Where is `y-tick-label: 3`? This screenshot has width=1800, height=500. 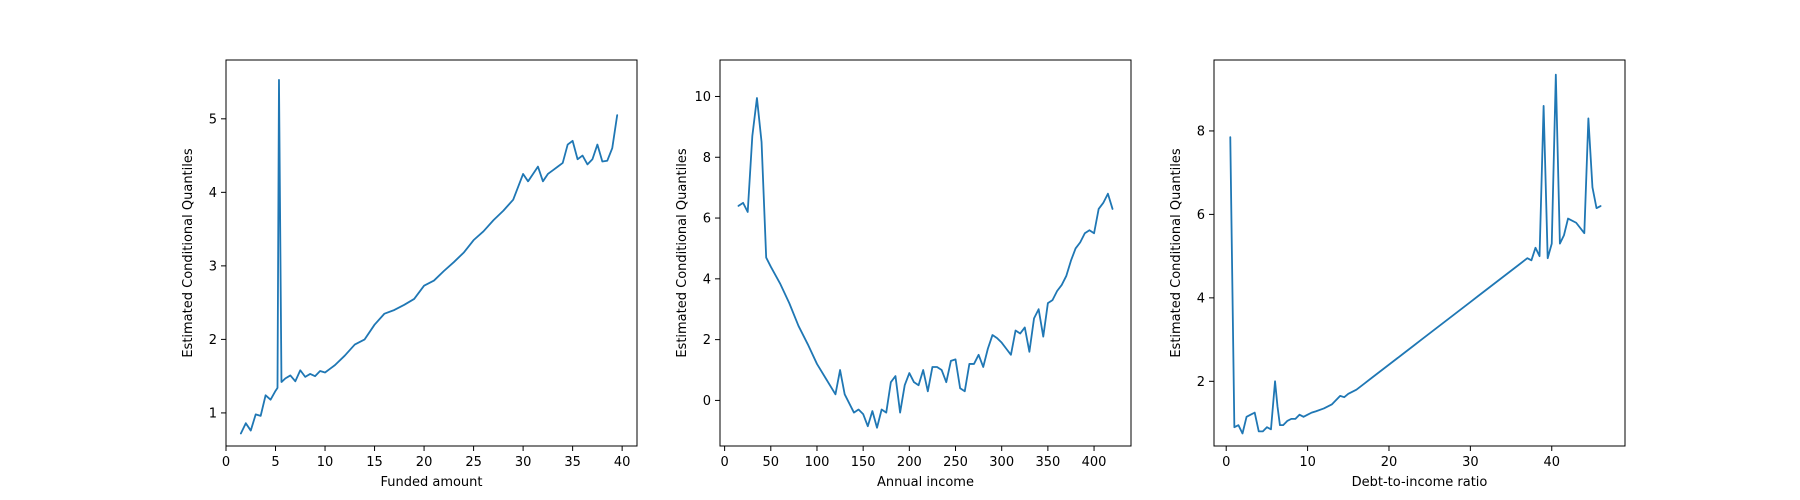
y-tick-label: 3 is located at coordinates (213, 266).